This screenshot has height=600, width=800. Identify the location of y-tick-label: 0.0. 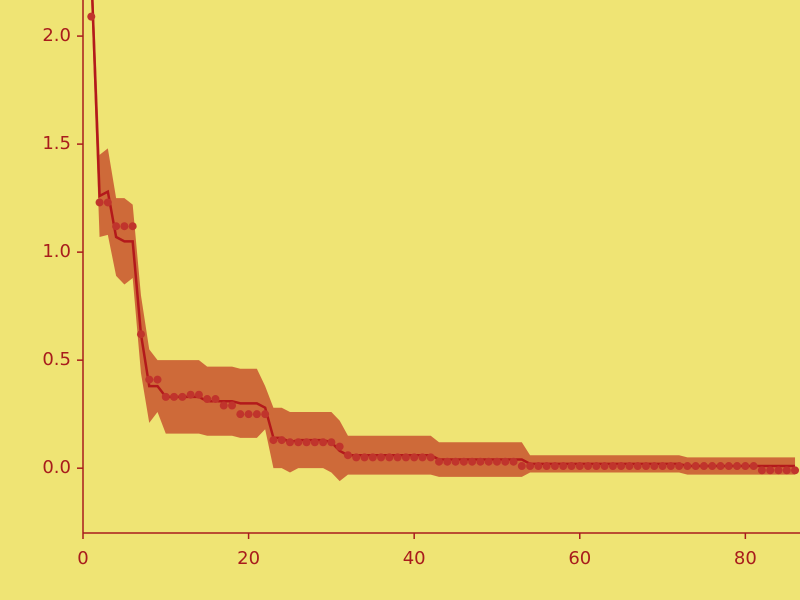
(56, 467).